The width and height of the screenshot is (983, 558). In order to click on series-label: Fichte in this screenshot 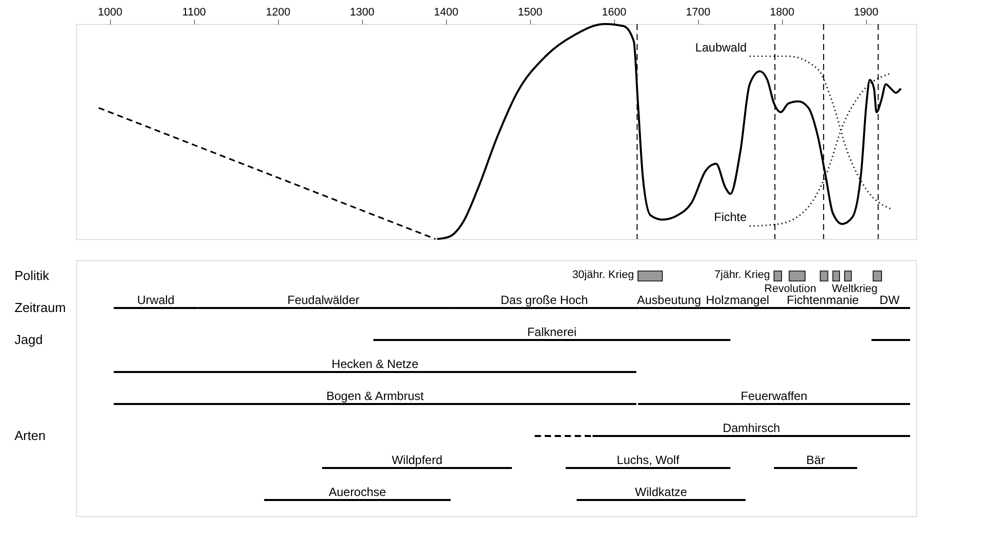, I will do `click(730, 217)`.